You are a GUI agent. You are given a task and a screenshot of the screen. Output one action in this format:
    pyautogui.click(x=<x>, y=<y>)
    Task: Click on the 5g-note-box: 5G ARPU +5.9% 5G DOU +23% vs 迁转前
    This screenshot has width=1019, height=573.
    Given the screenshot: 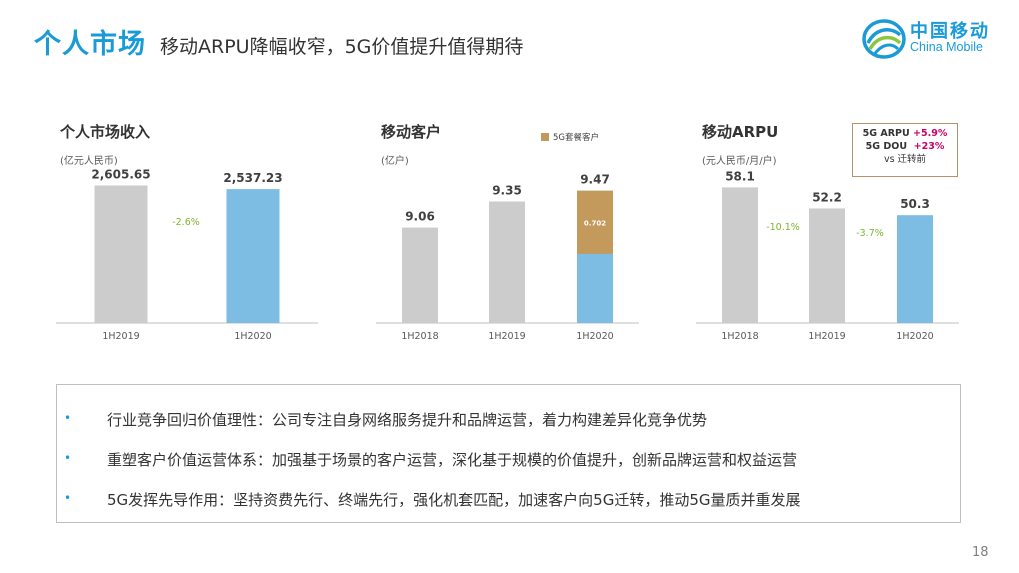 What is the action you would take?
    pyautogui.click(x=905, y=150)
    